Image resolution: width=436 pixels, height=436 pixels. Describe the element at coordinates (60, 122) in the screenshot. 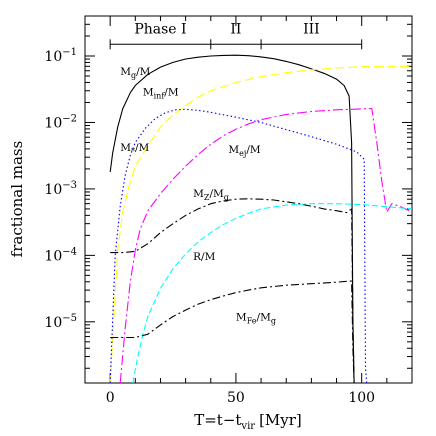

I see `y-tick-label: 10⁻²` at that location.